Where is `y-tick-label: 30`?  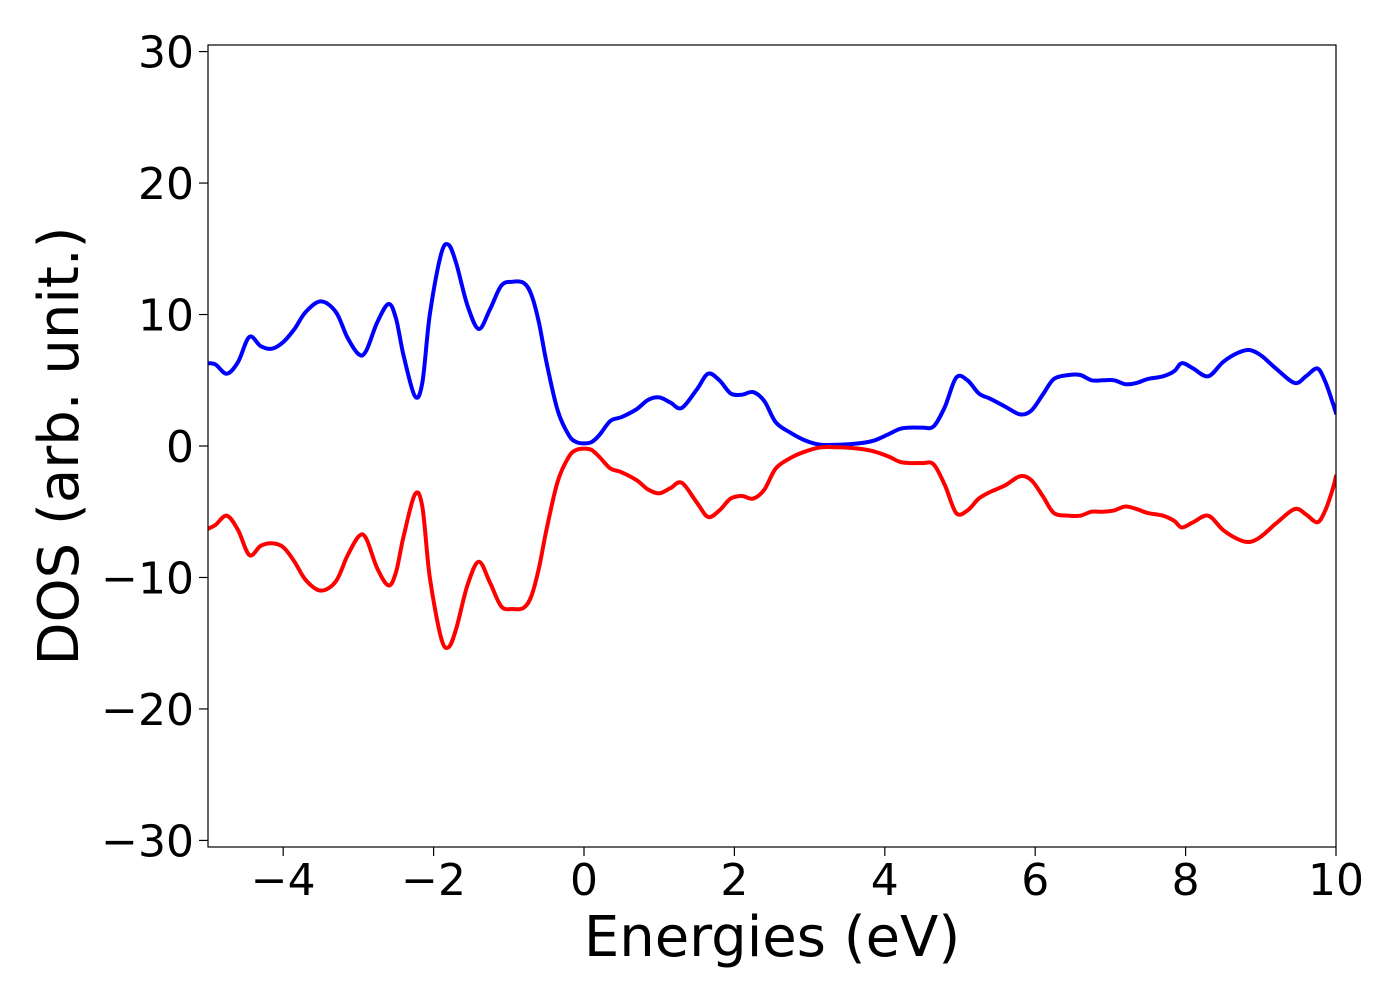
y-tick-label: 30 is located at coordinates (166, 53).